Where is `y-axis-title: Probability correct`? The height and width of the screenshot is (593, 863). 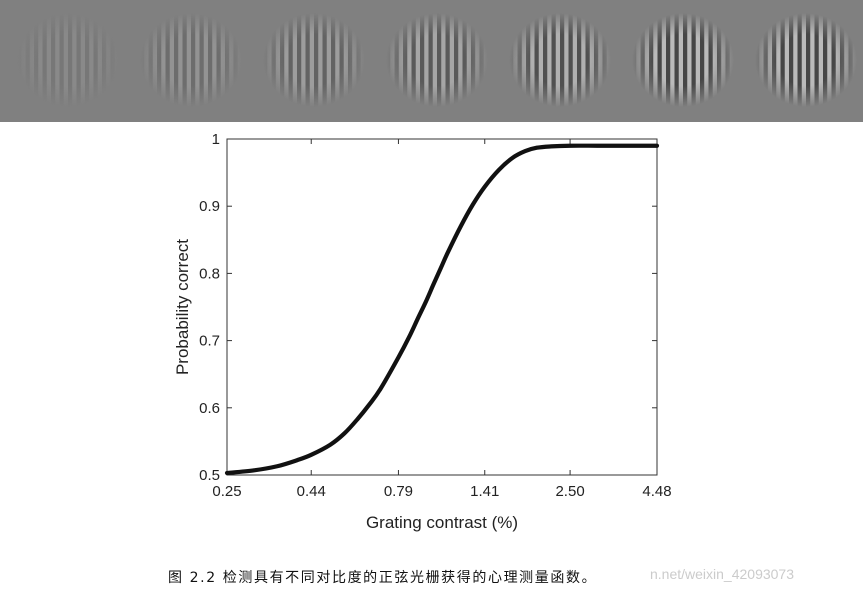 y-axis-title: Probability correct is located at coordinates (182, 307).